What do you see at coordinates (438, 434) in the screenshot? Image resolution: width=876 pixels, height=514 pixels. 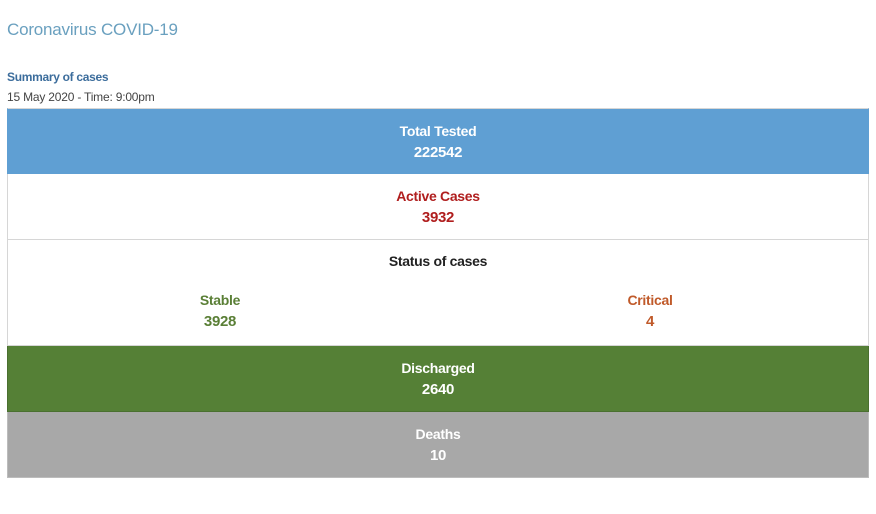 I see `deaths-label: Deaths` at bounding box center [438, 434].